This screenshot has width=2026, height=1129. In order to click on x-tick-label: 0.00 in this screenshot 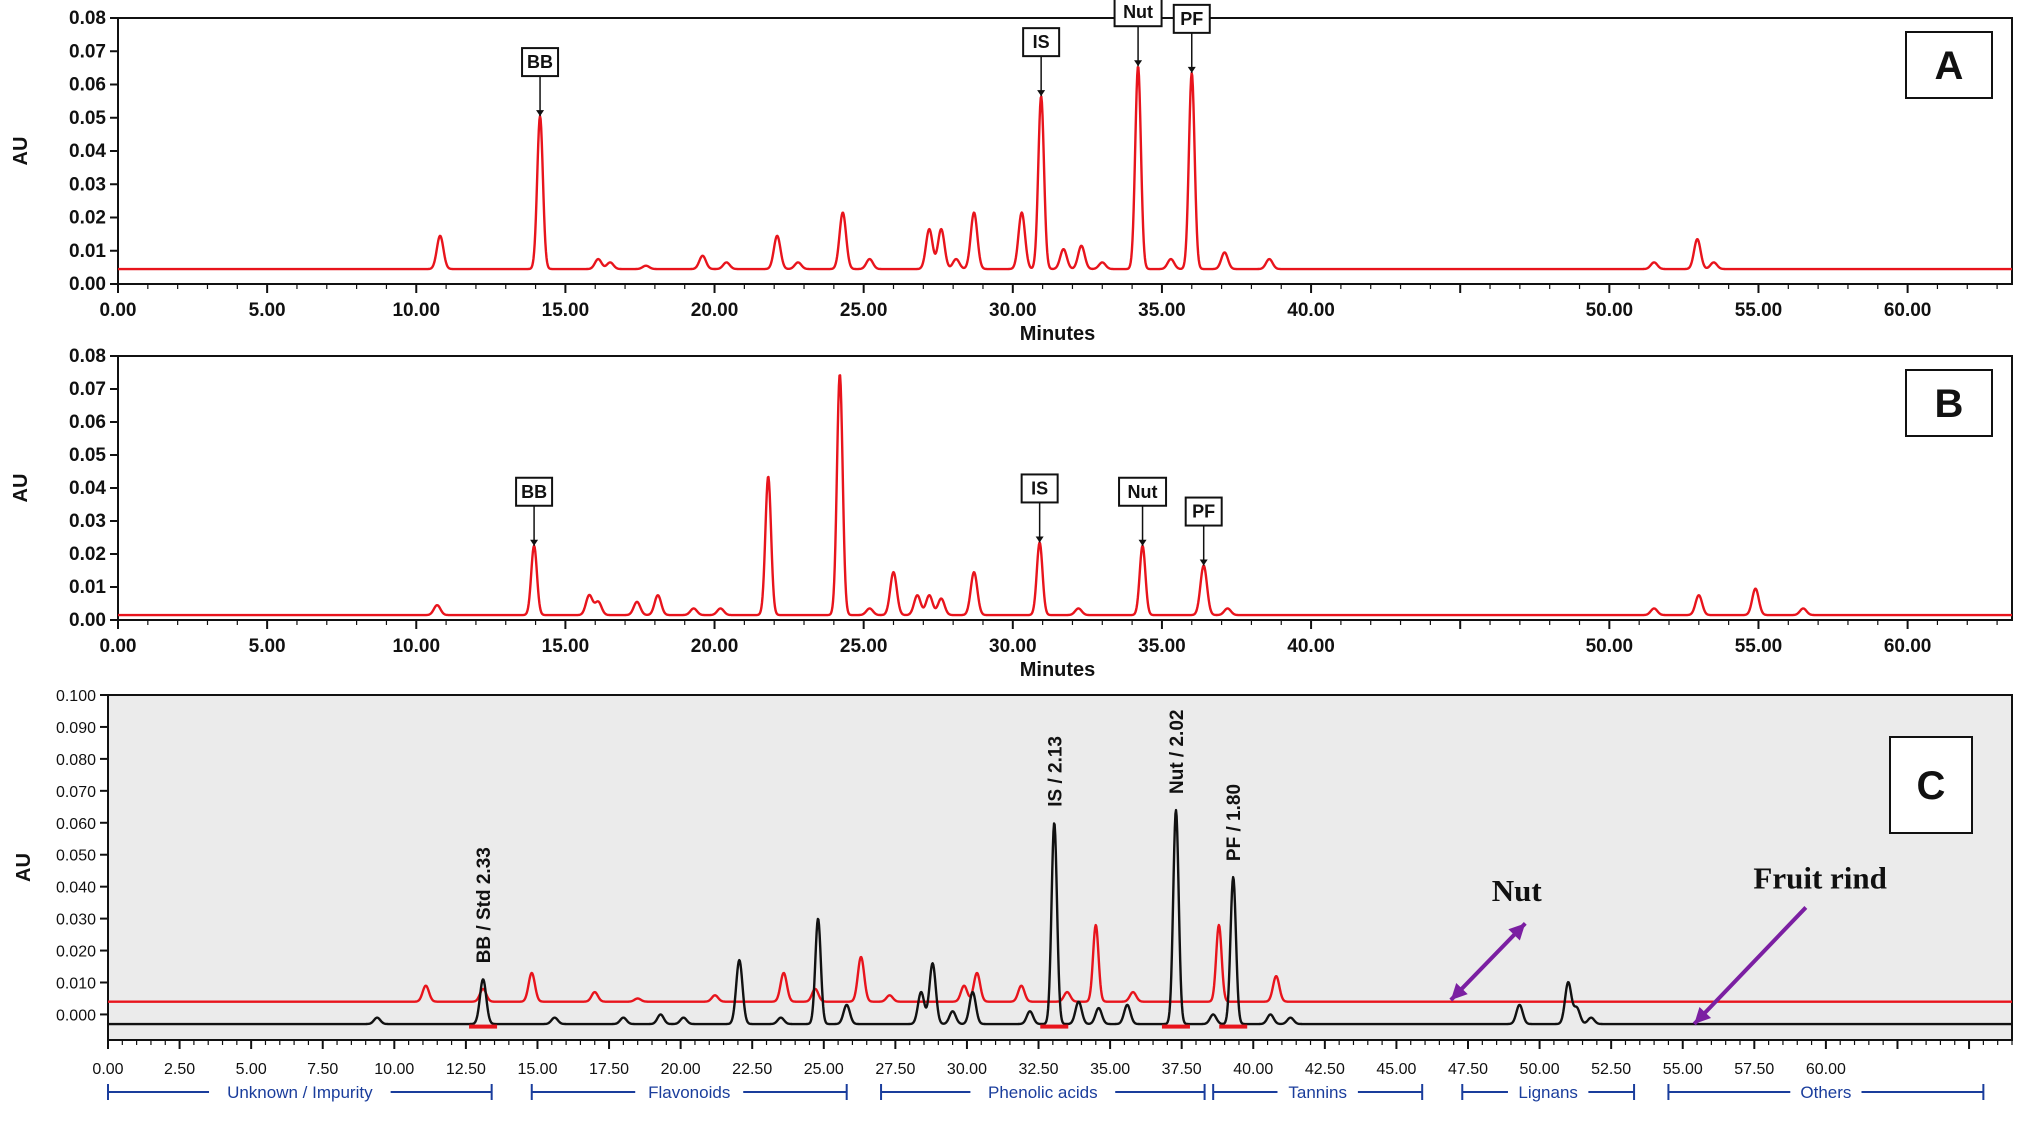, I will do `click(118, 310)`.